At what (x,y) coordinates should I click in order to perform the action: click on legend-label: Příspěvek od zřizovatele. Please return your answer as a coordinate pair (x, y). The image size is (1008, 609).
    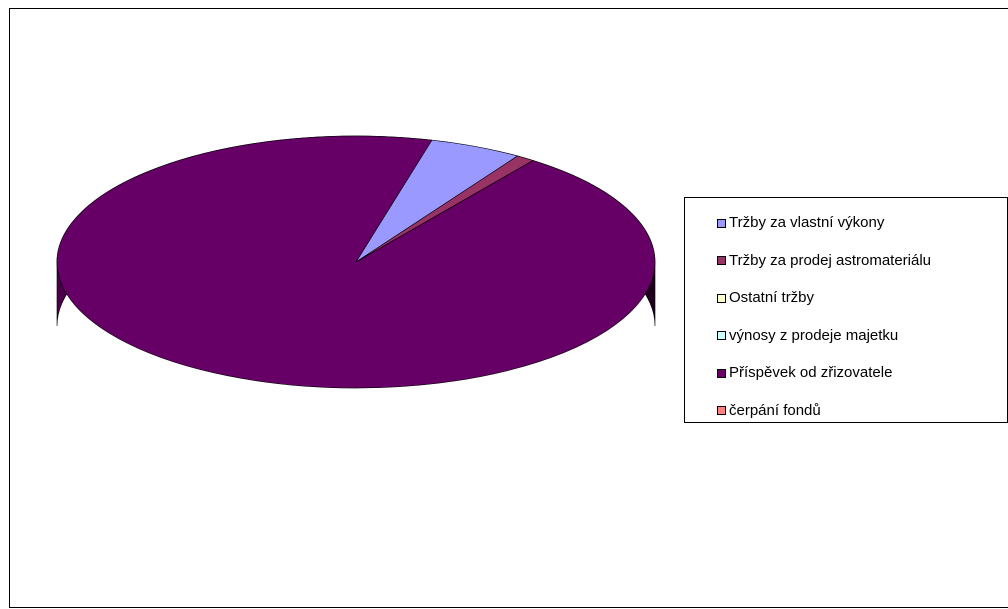
    Looking at the image, I should click on (811, 372).